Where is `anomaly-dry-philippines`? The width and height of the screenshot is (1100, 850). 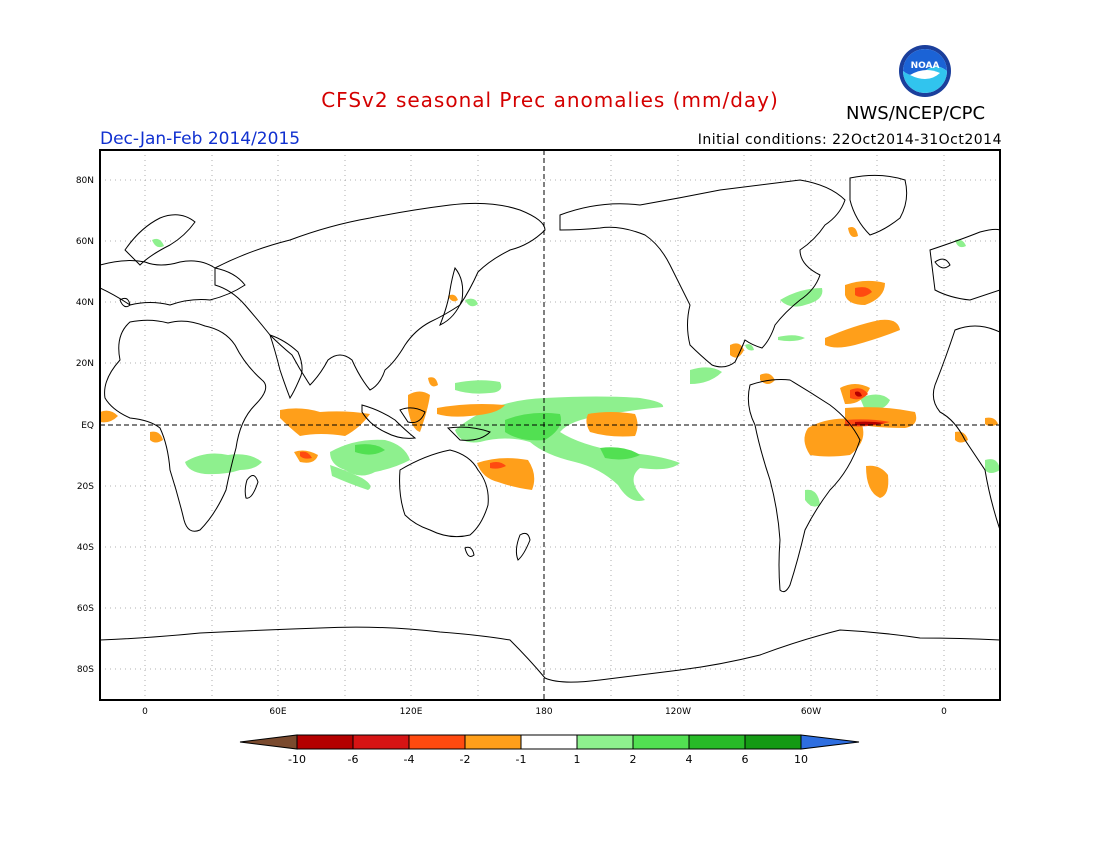
anomaly-dry-philippines is located at coordinates (433, 382).